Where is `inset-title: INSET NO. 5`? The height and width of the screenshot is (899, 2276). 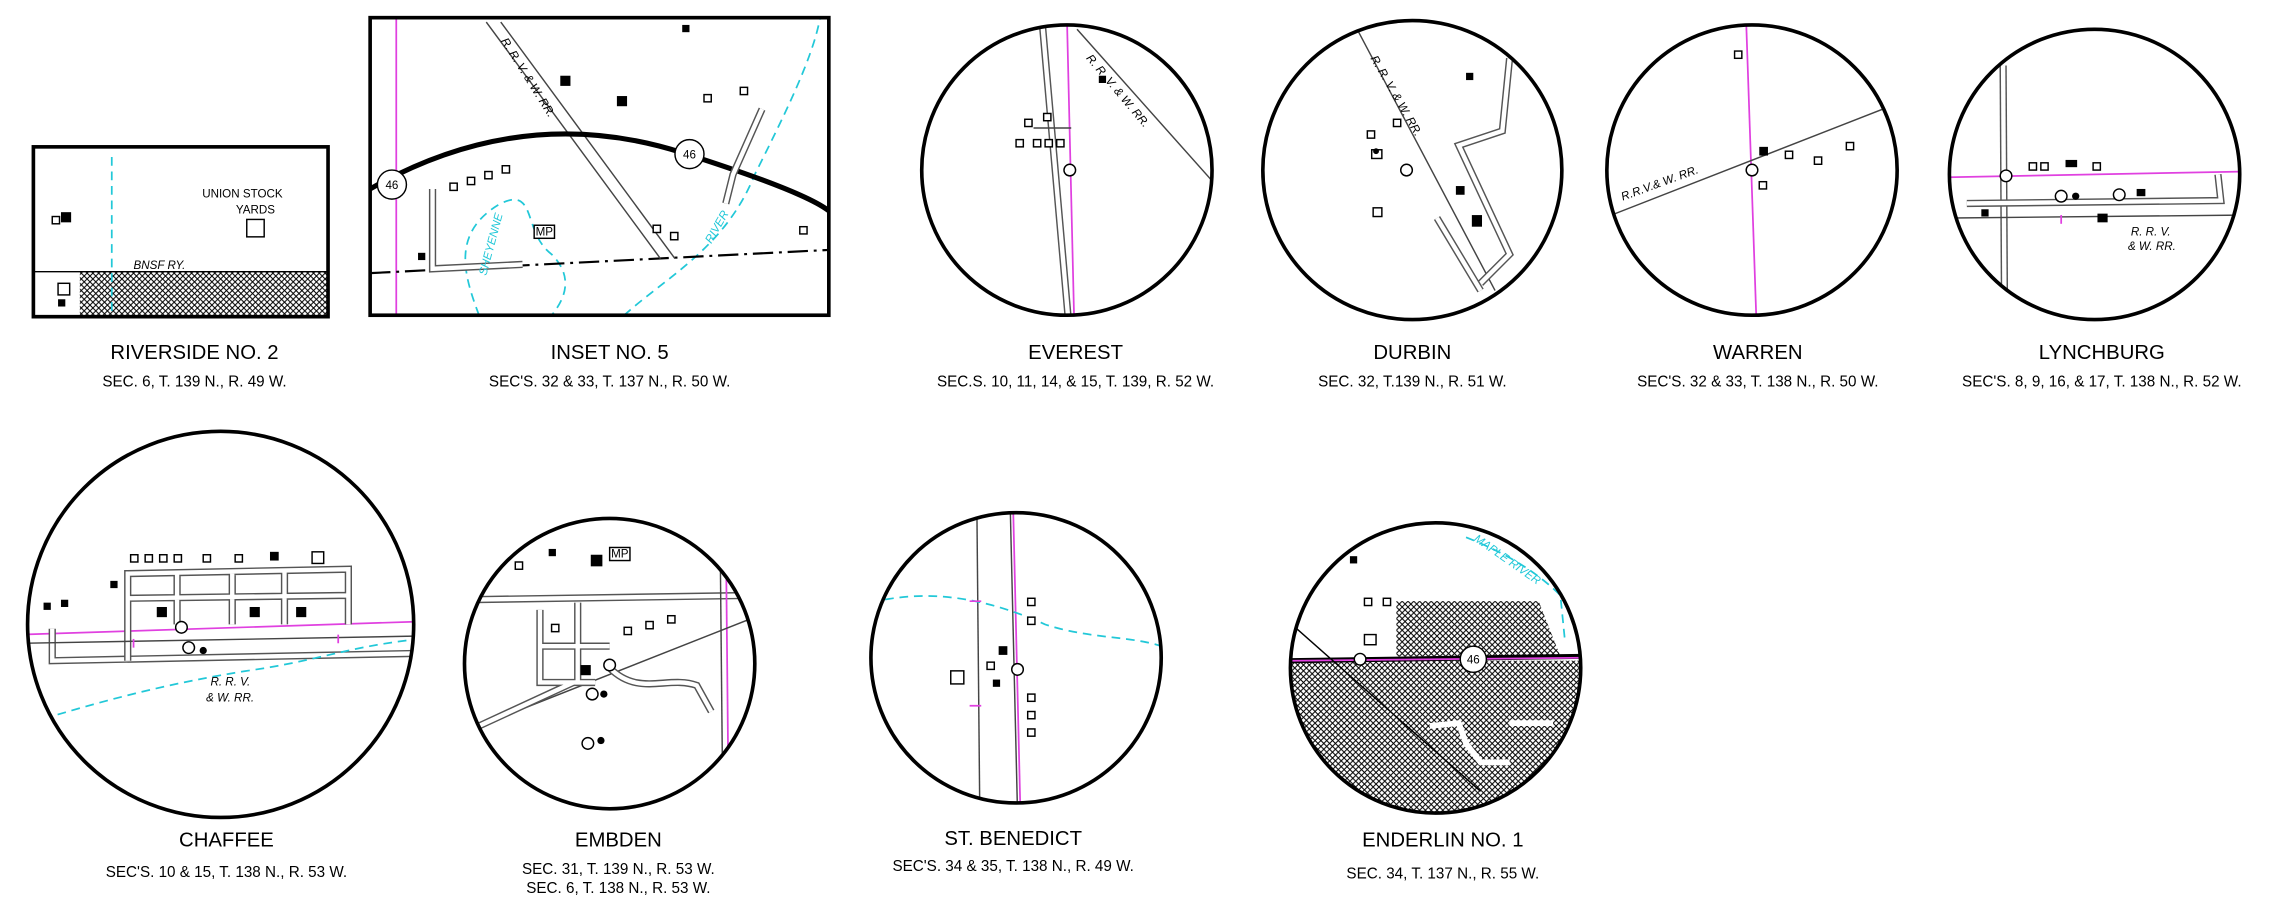
inset-title: INSET NO. 5 is located at coordinates (610, 353).